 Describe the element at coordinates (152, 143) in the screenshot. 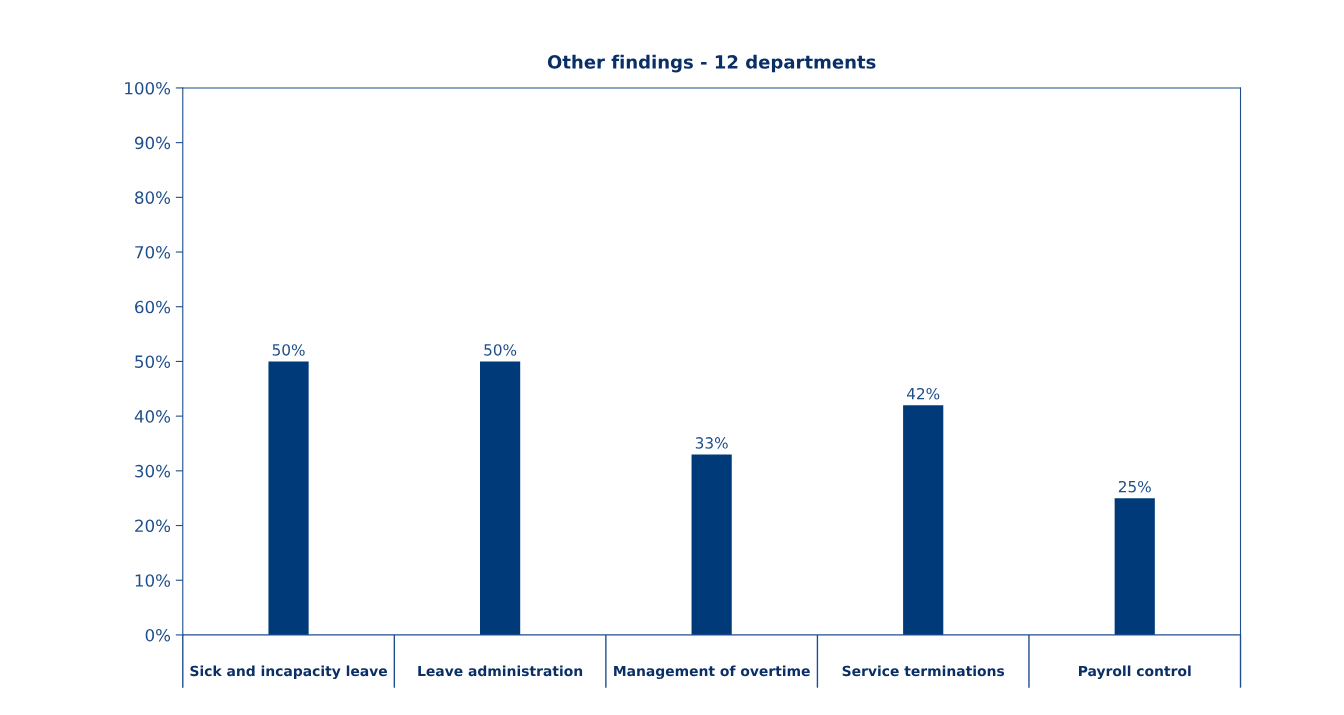

I see `y-tick-label: 90%` at that location.